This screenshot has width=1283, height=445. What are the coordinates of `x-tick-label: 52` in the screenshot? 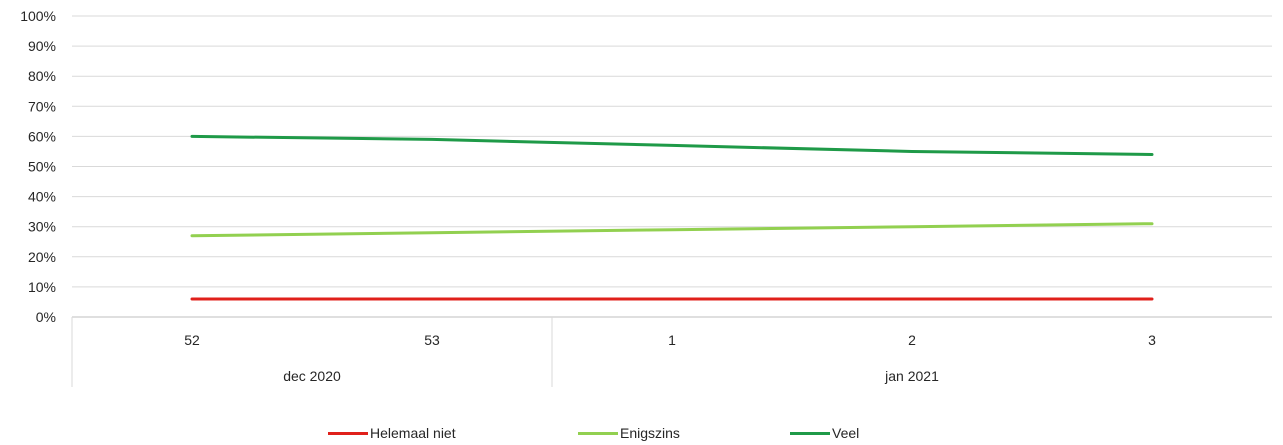 It's located at (192, 340).